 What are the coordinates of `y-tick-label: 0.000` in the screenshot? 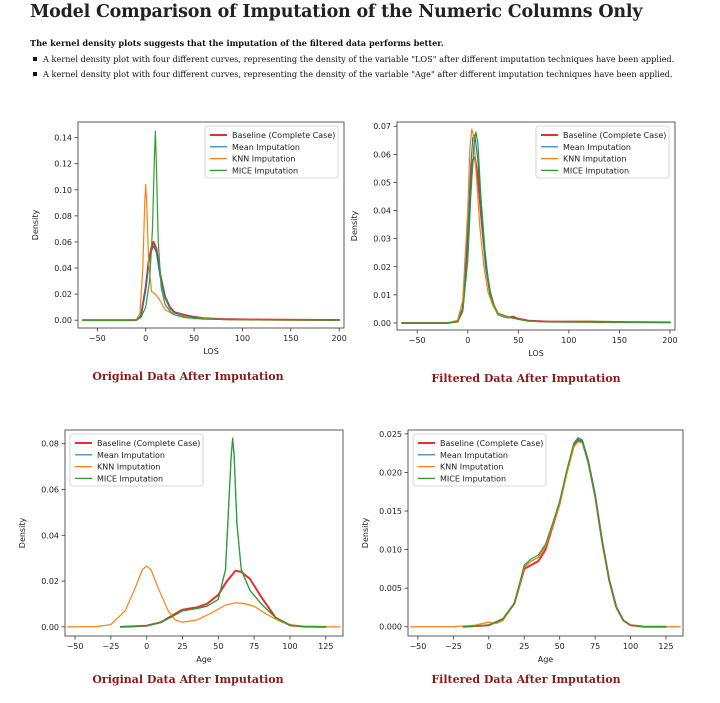 It's located at (390, 627).